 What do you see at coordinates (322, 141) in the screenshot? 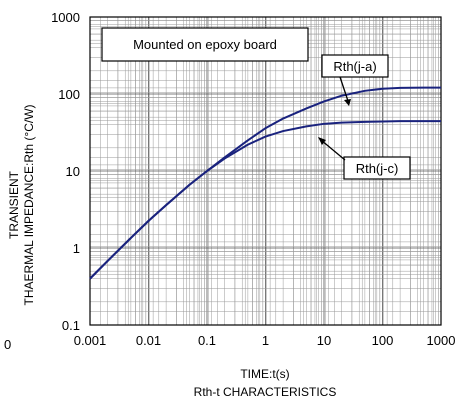
I see `annotation-rth-jc-arrowhead` at bounding box center [322, 141].